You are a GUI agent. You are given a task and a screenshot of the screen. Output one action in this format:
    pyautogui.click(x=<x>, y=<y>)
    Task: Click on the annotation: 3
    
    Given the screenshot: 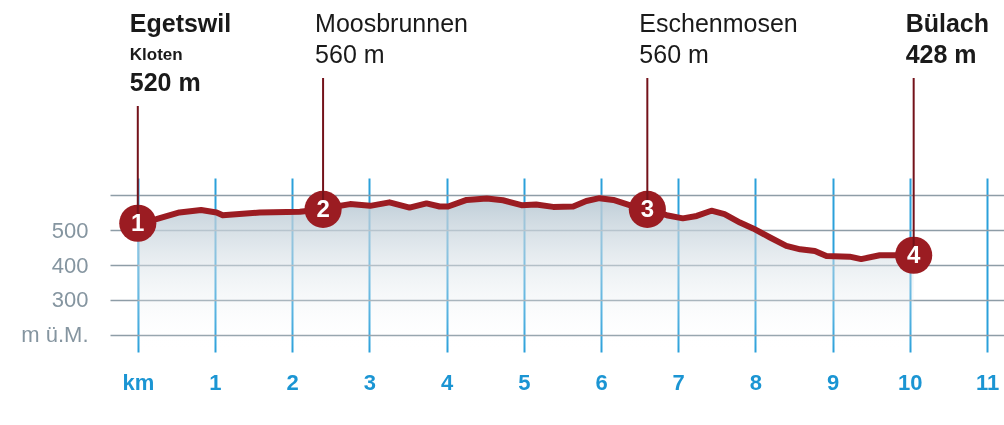 What is the action you would take?
    pyautogui.click(x=647, y=209)
    